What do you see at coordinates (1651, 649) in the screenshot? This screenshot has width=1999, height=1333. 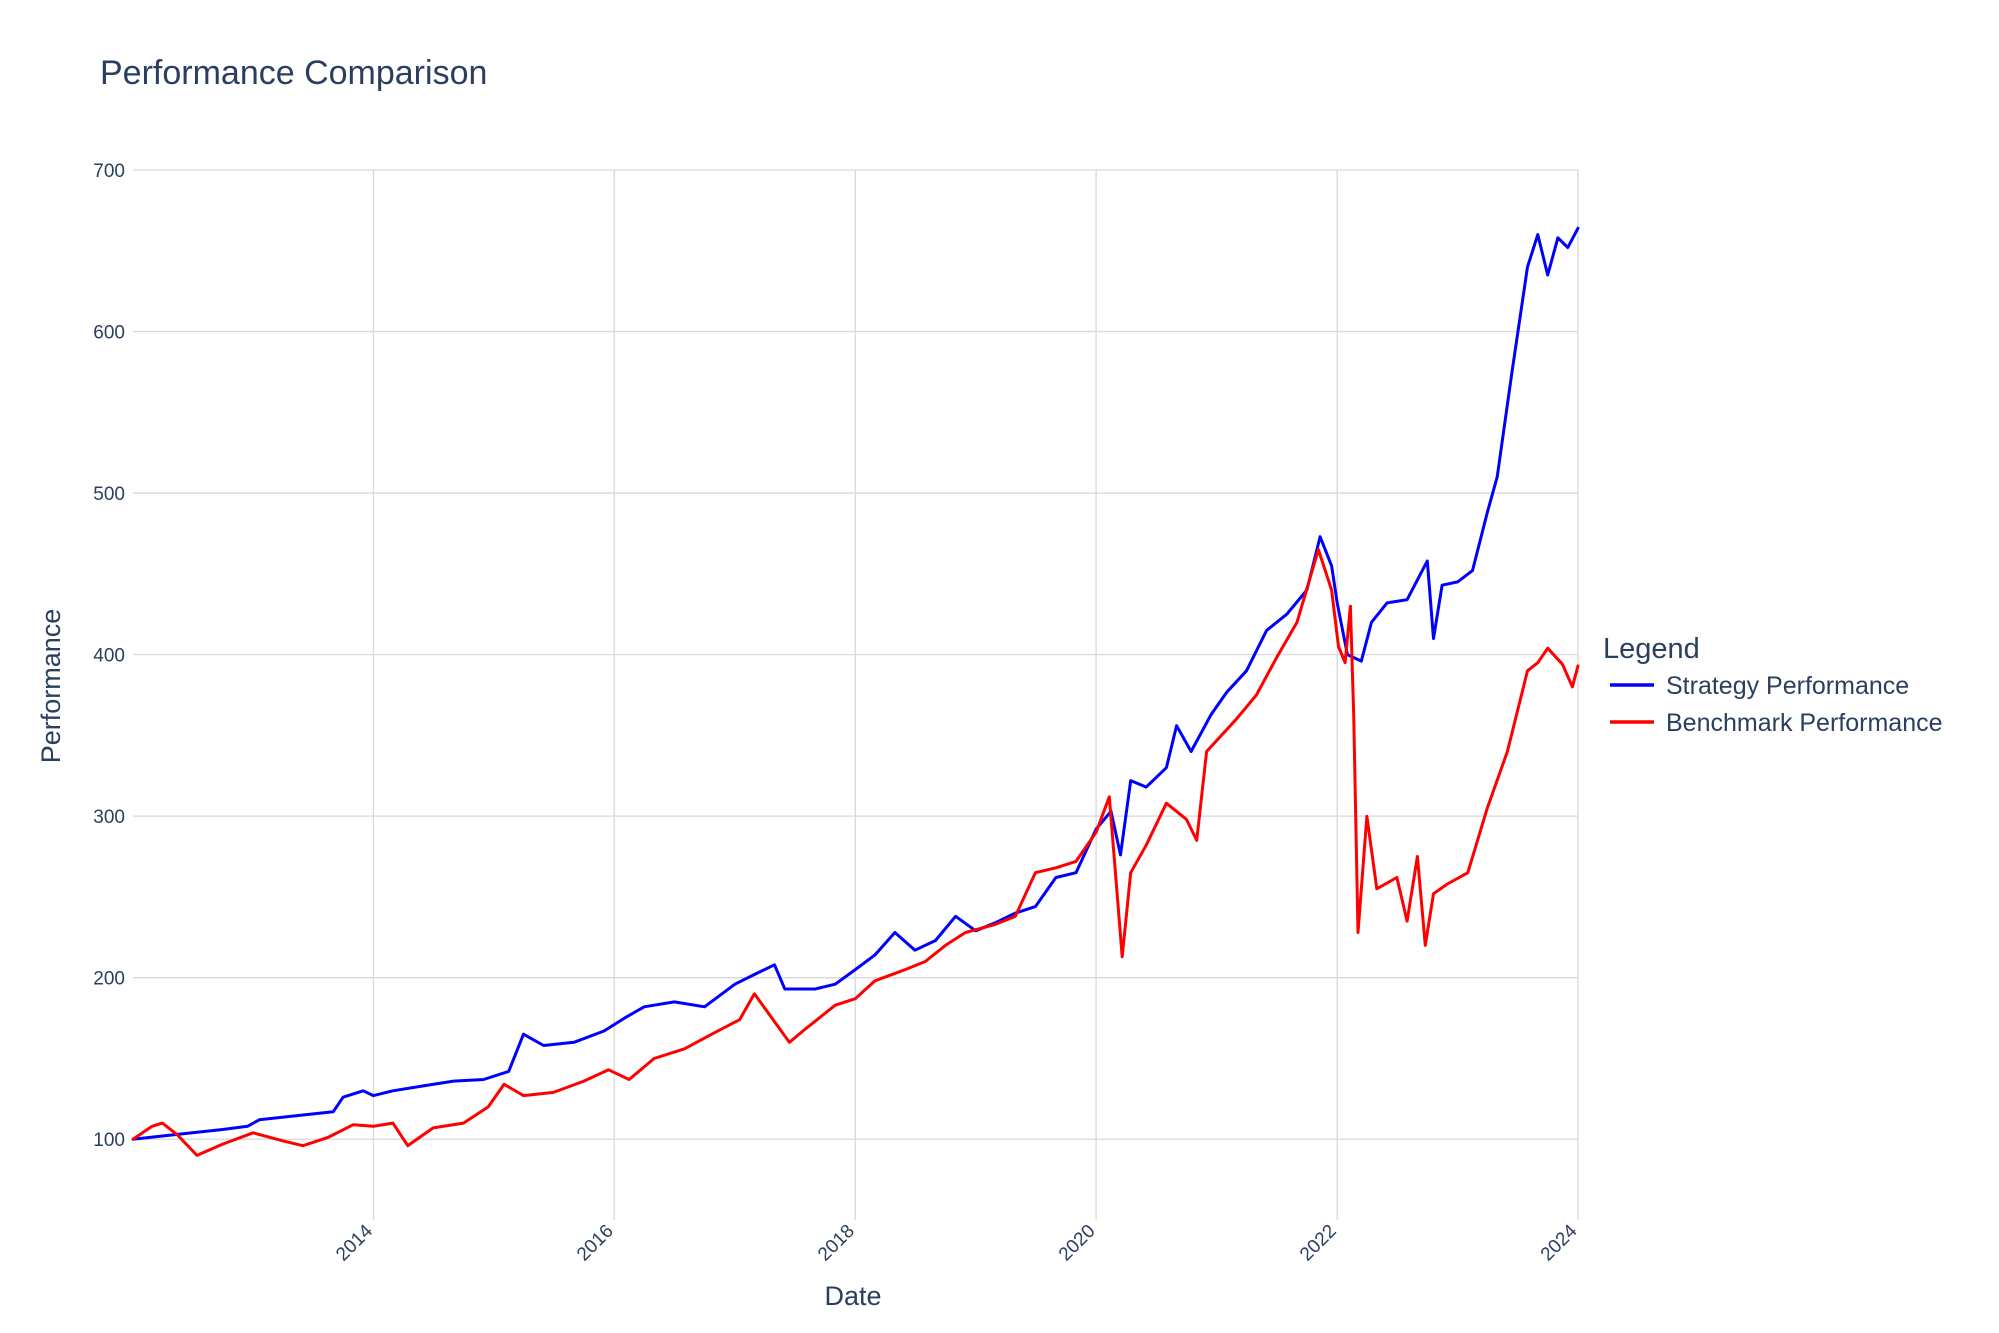 I see `legend-title: Legend` at bounding box center [1651, 649].